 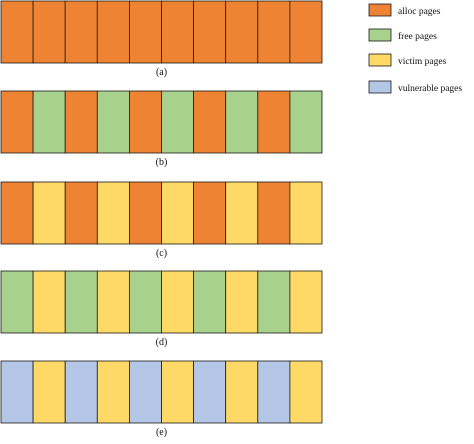 I want to click on legend-label-free: free pages, so click(x=417, y=36).